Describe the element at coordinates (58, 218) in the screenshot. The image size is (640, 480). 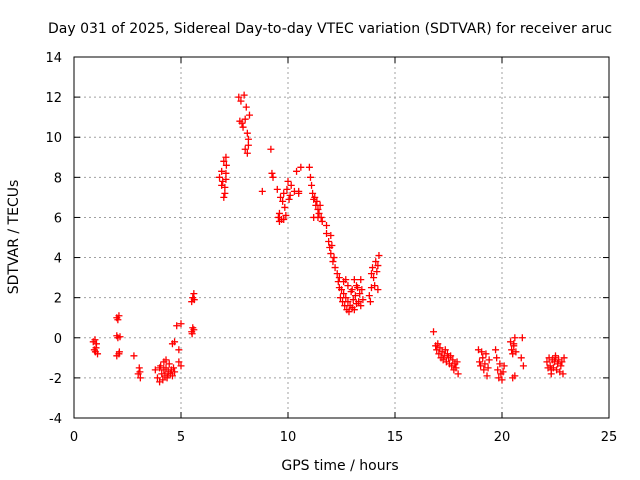
I see `y-tick-label: 6` at that location.